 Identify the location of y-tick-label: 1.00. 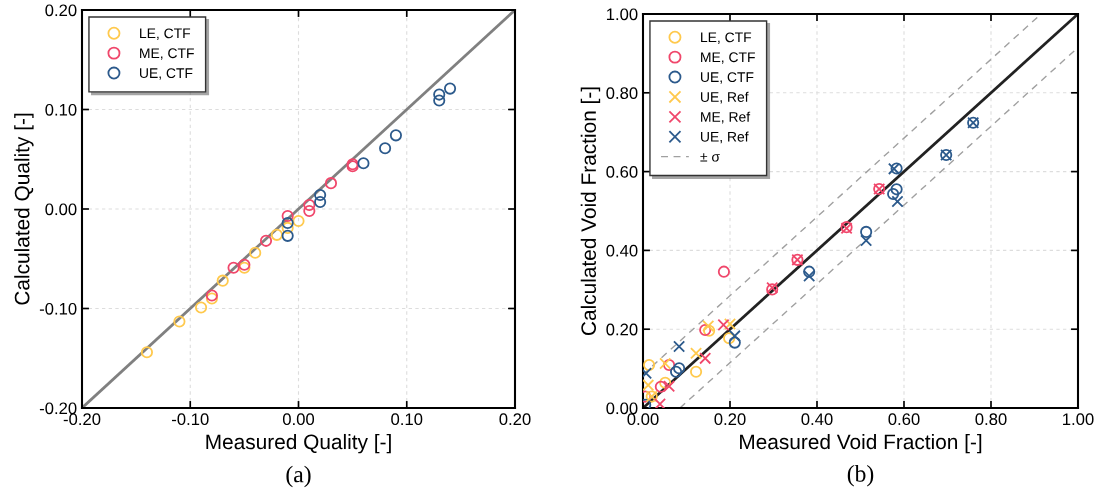
(622, 14).